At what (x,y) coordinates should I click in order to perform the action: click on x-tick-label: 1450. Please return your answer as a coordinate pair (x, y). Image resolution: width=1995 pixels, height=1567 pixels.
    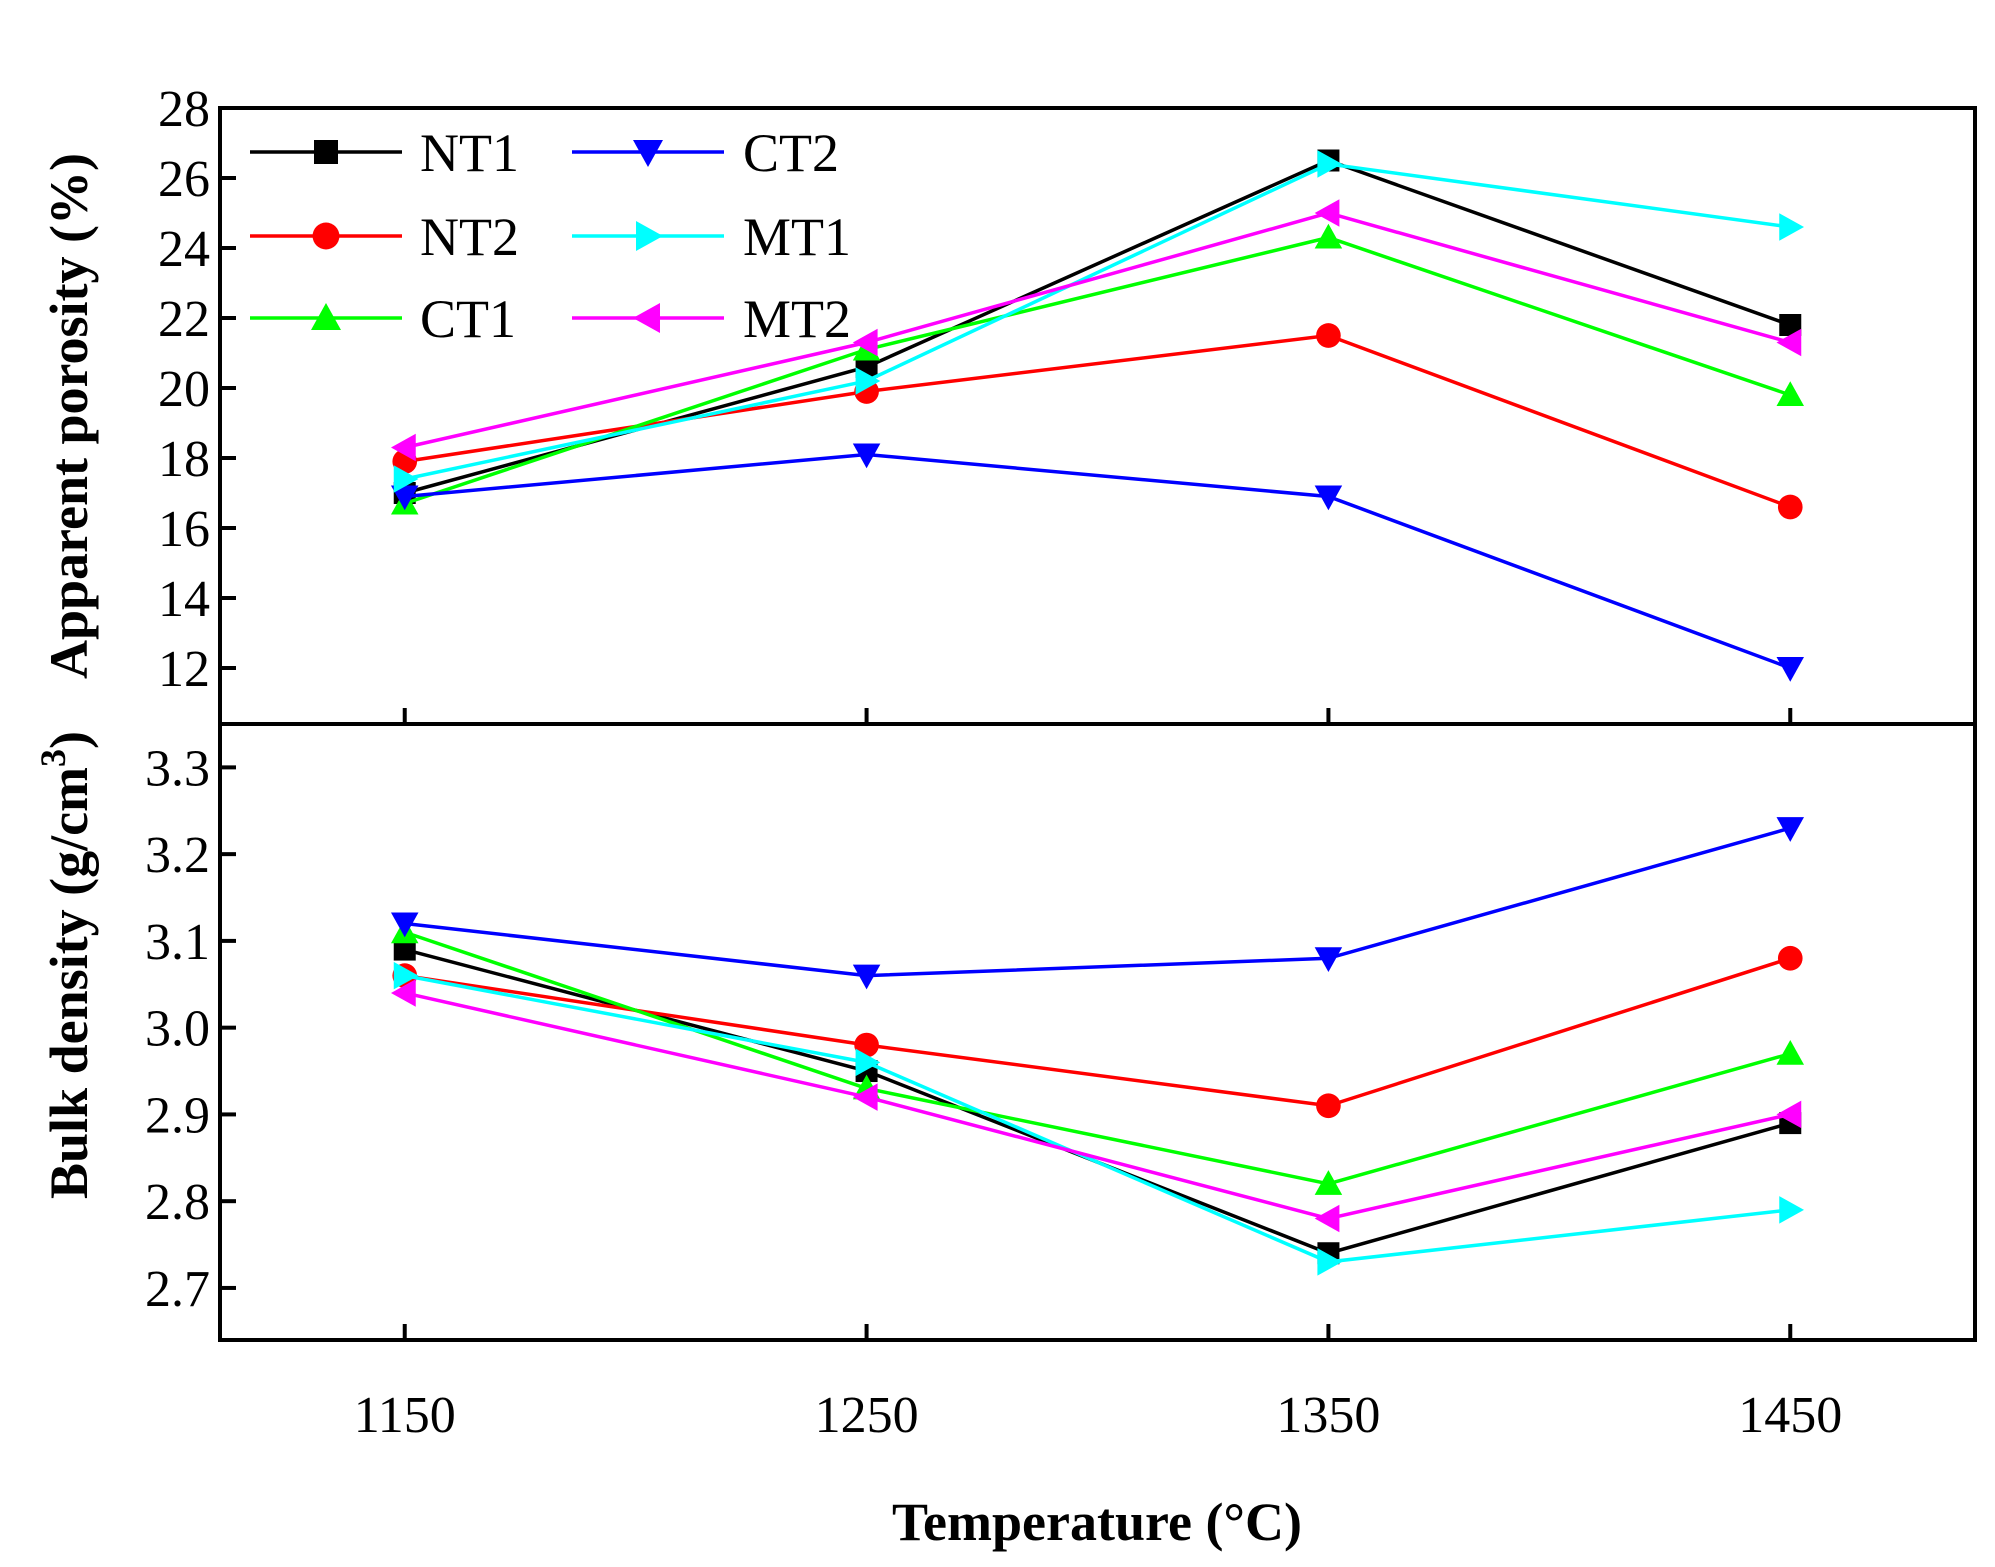
    Looking at the image, I should click on (1790, 1415).